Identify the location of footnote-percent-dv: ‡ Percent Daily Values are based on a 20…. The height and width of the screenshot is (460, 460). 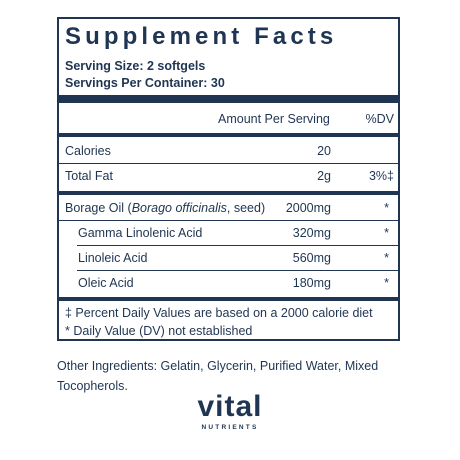
(219, 313).